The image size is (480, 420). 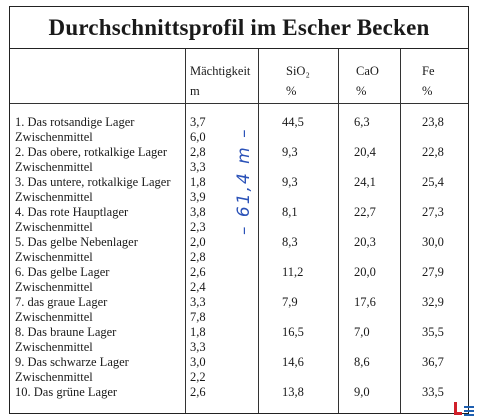 I want to click on layer-name: 9. Das schwarze Lager, so click(x=72, y=362).